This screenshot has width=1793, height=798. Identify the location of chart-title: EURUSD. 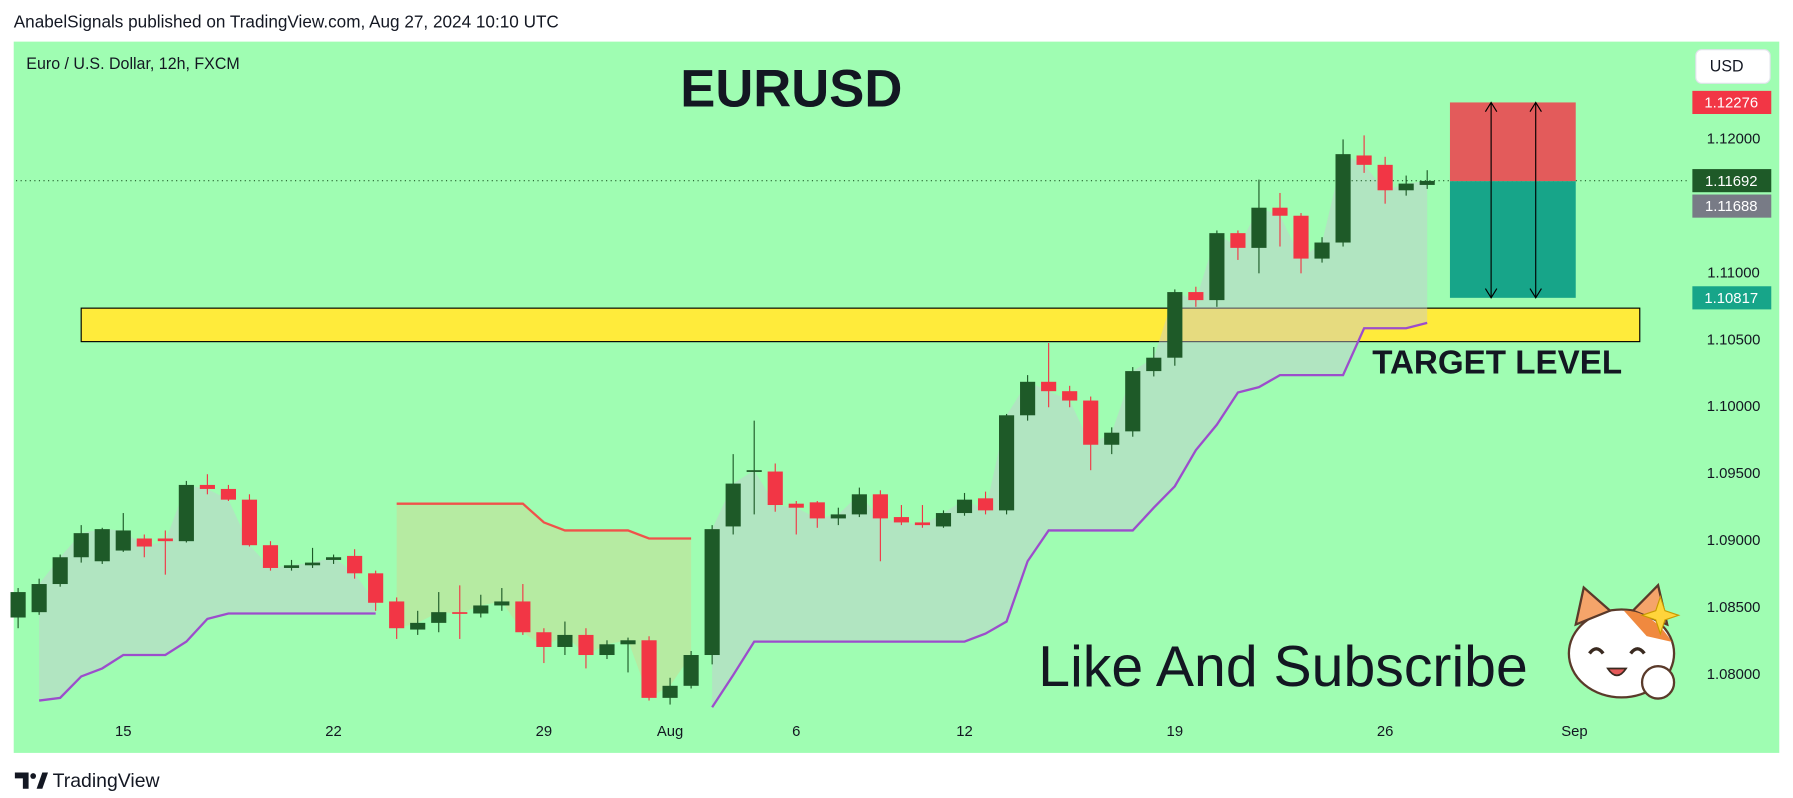
(791, 88).